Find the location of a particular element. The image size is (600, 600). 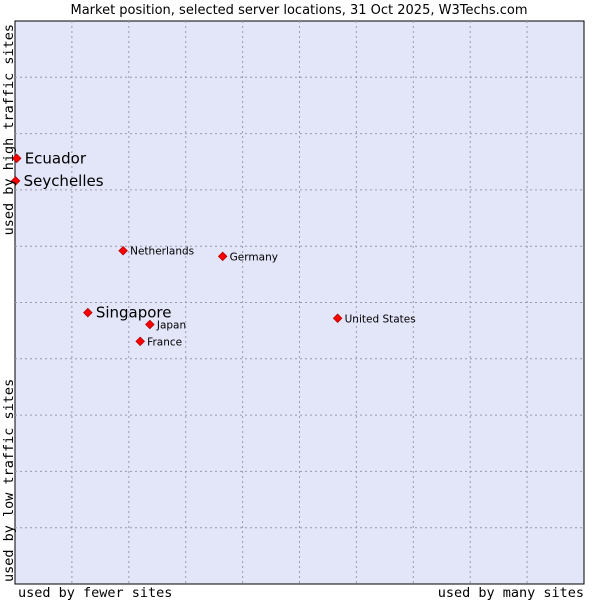

y-axis-label-top: used by high traffic sites is located at coordinates (9, 129).